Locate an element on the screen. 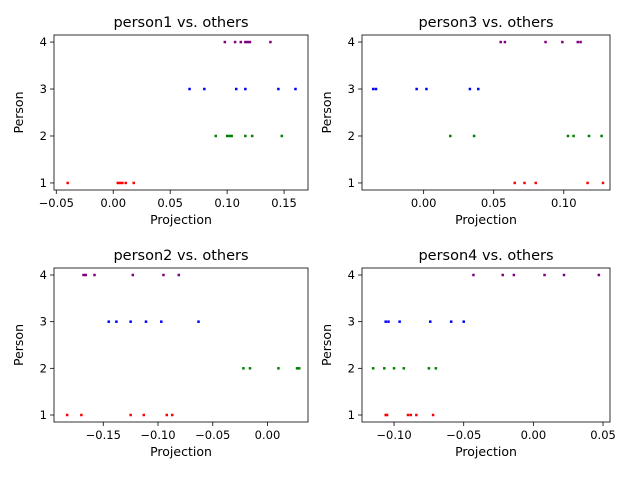 This screenshot has height=480, width=640. subplot-title: person4 vs. others is located at coordinates (485, 256).